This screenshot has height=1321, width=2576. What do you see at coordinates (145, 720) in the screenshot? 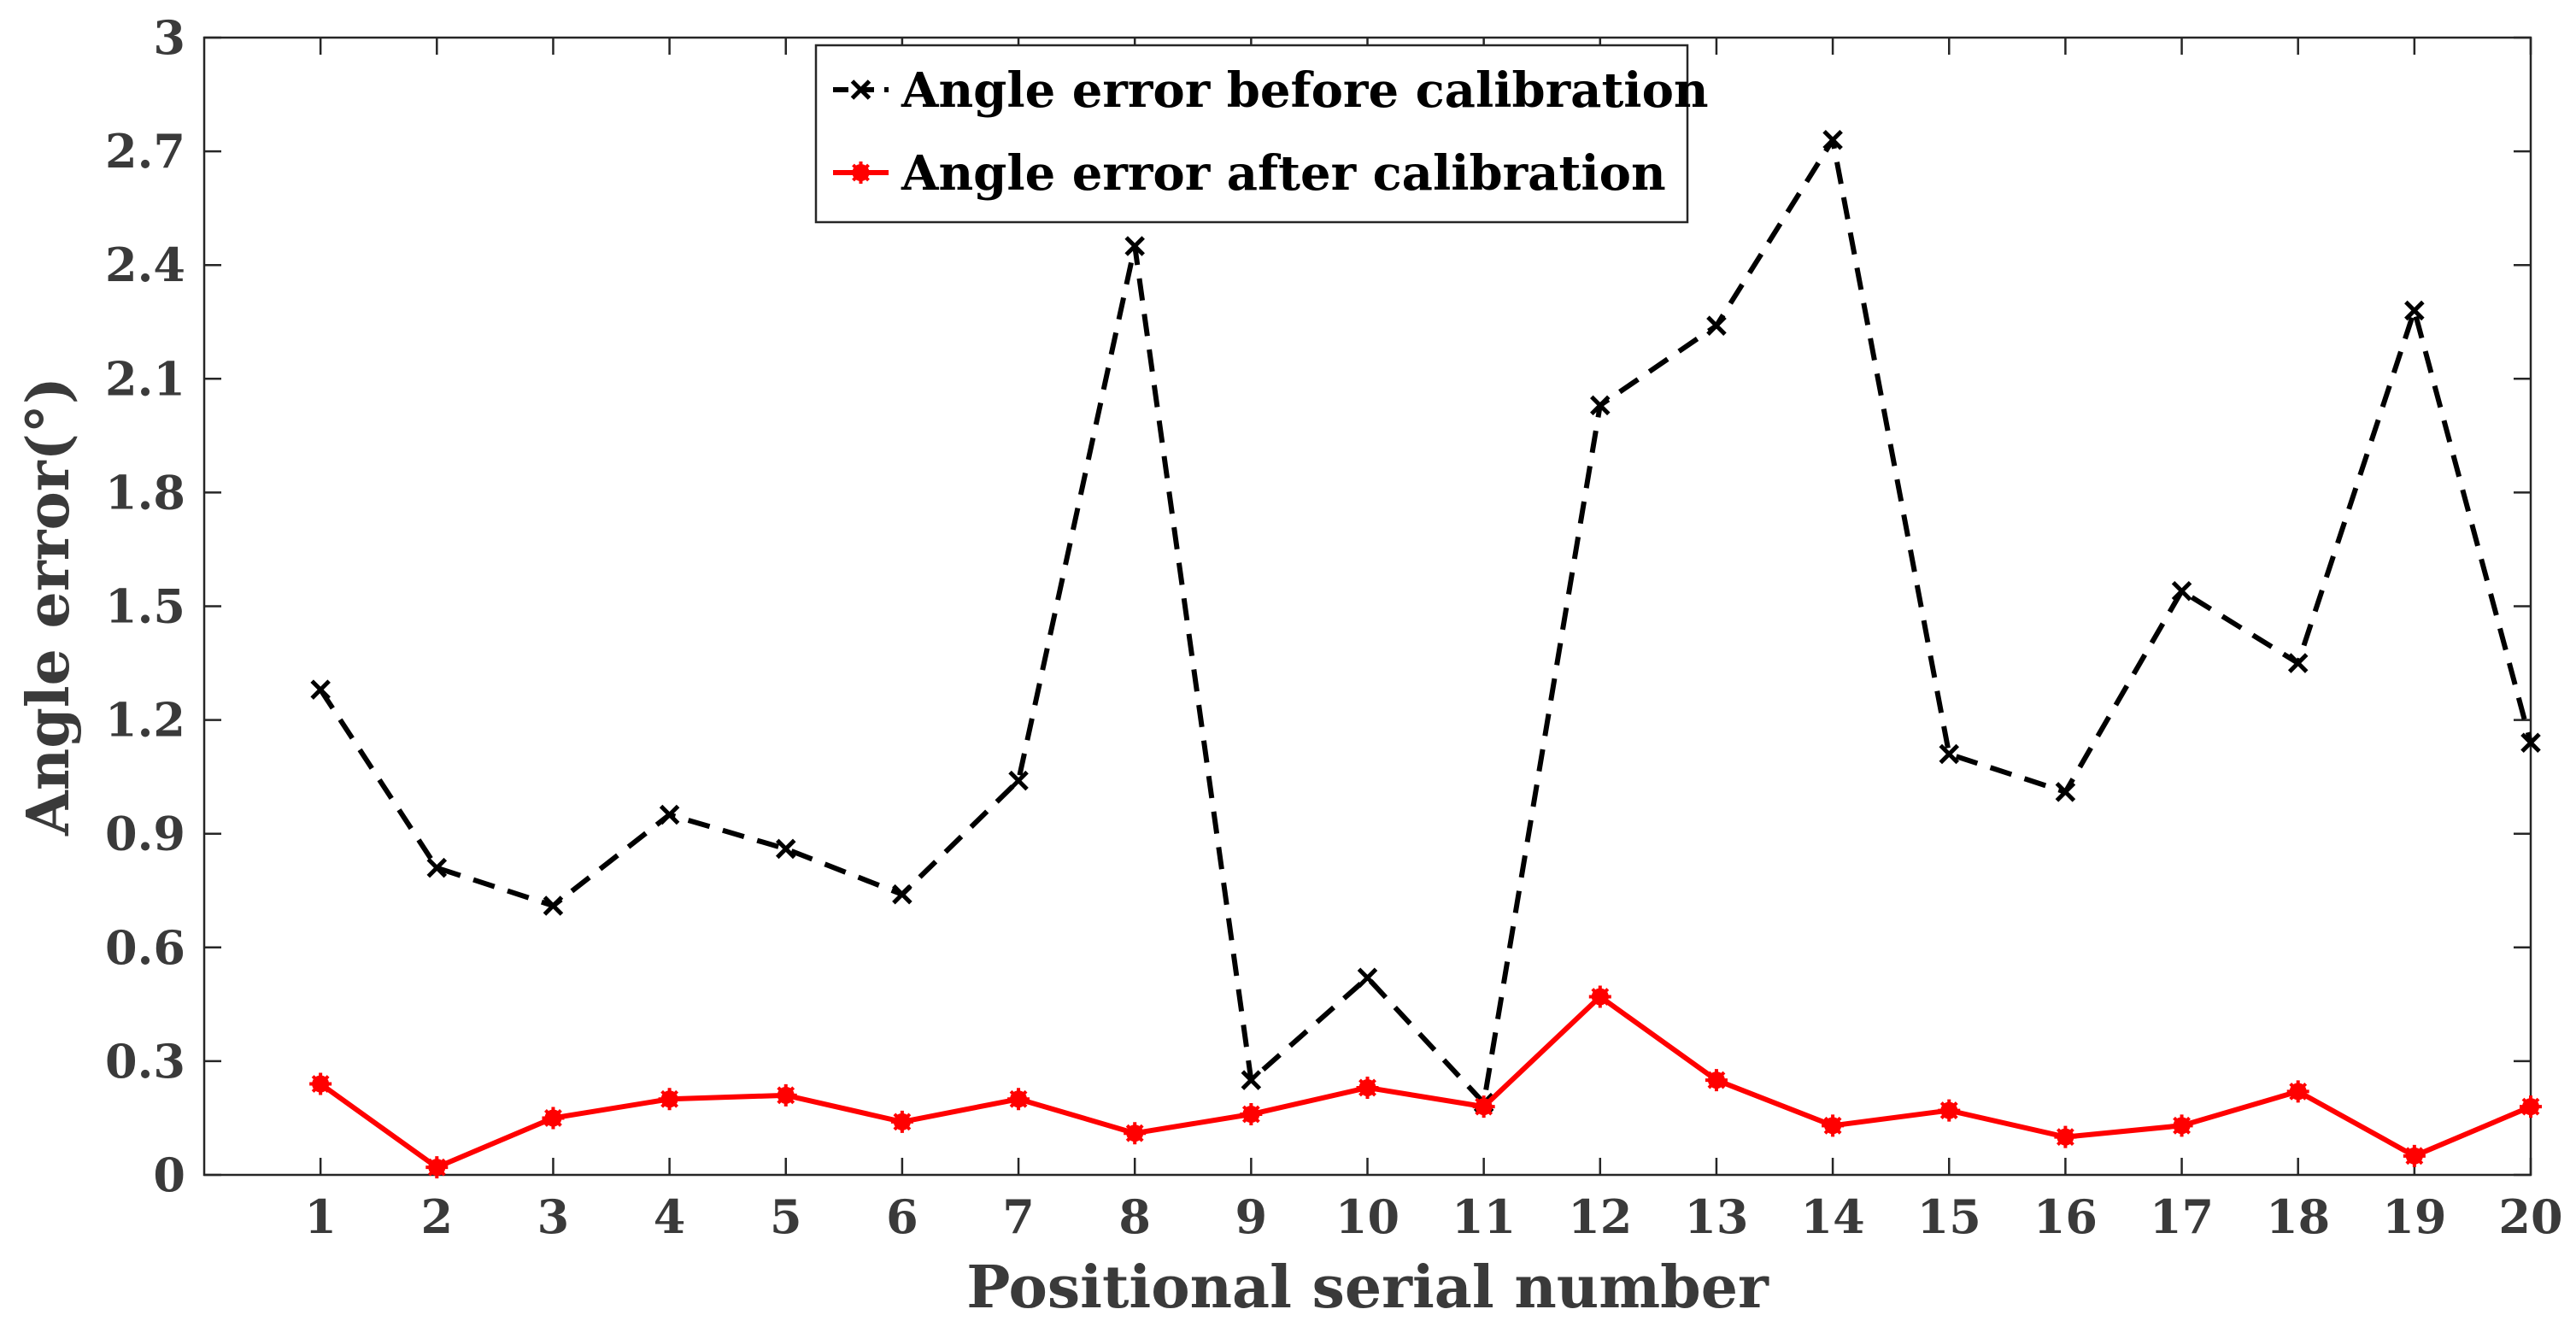
I see `y-tick-label: 1.2` at bounding box center [145, 720].